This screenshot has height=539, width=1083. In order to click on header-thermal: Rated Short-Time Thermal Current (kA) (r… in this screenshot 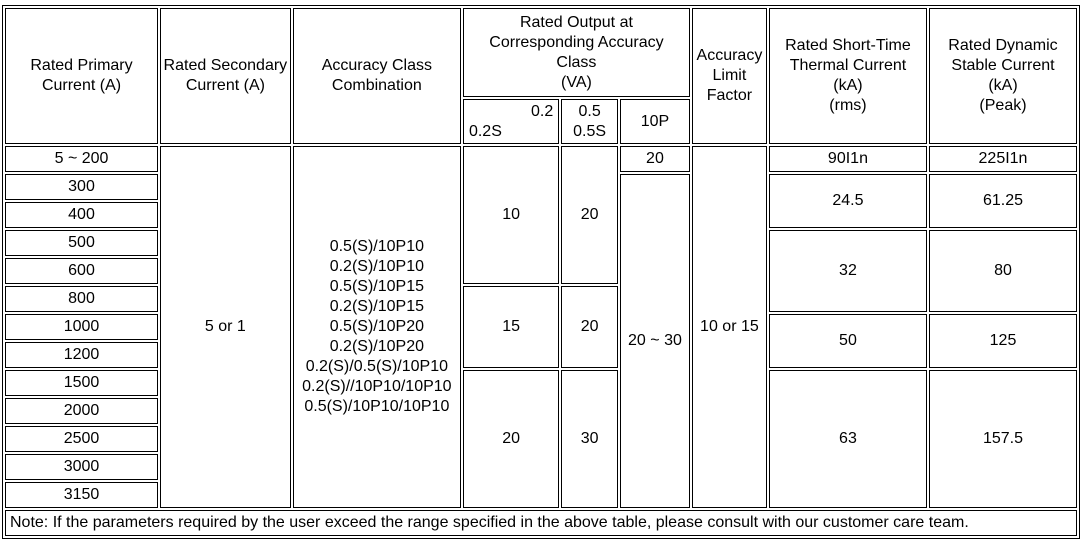, I will do `click(847, 76)`.